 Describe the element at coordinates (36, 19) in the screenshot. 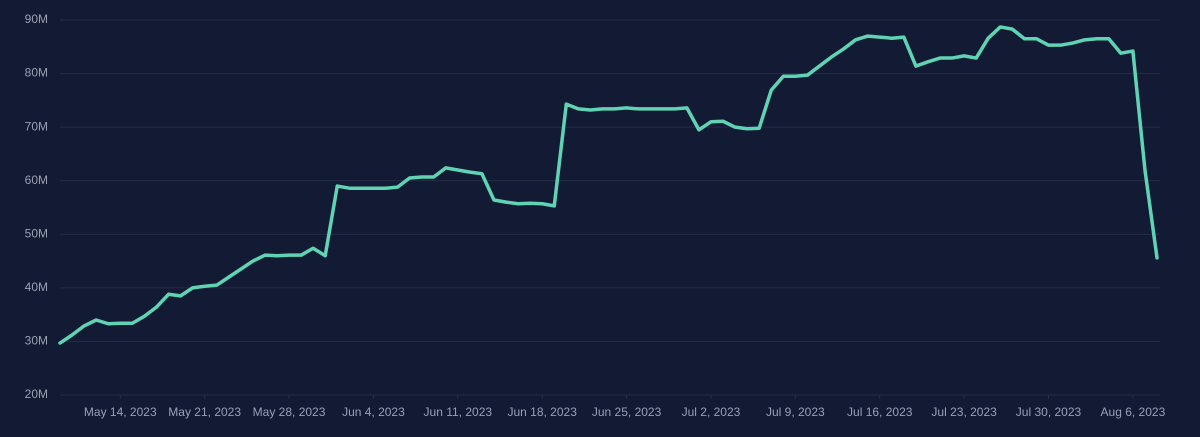

I see `y-tick-label: 90M` at that location.